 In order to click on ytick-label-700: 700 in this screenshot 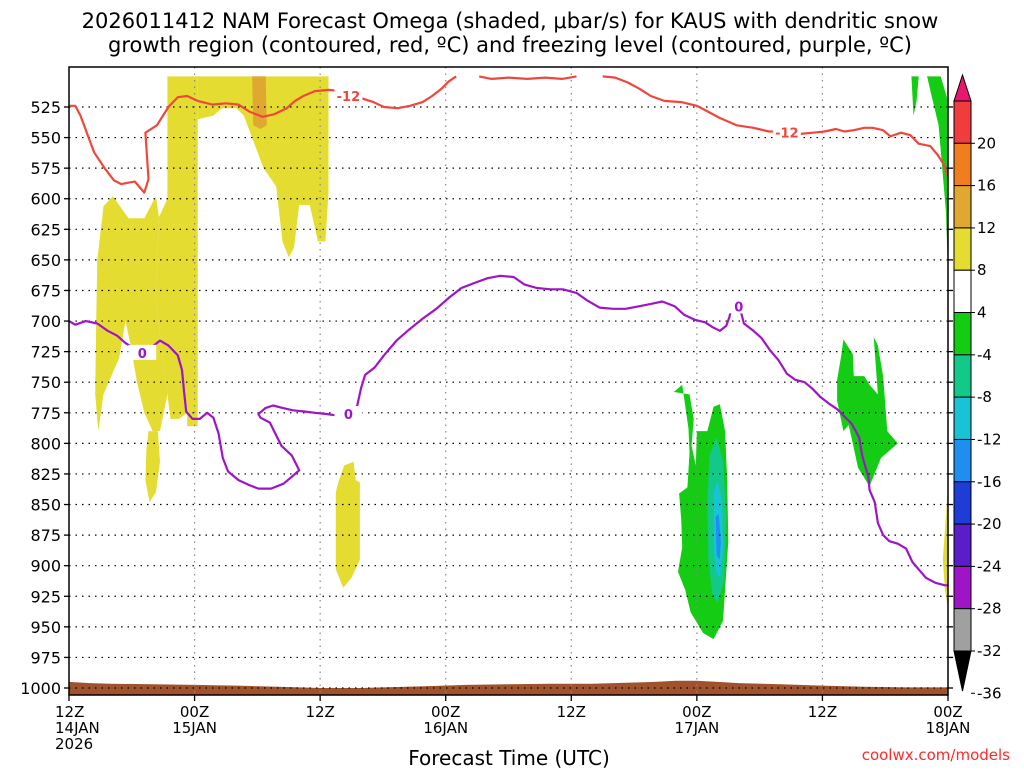, I will do `click(45, 321)`.